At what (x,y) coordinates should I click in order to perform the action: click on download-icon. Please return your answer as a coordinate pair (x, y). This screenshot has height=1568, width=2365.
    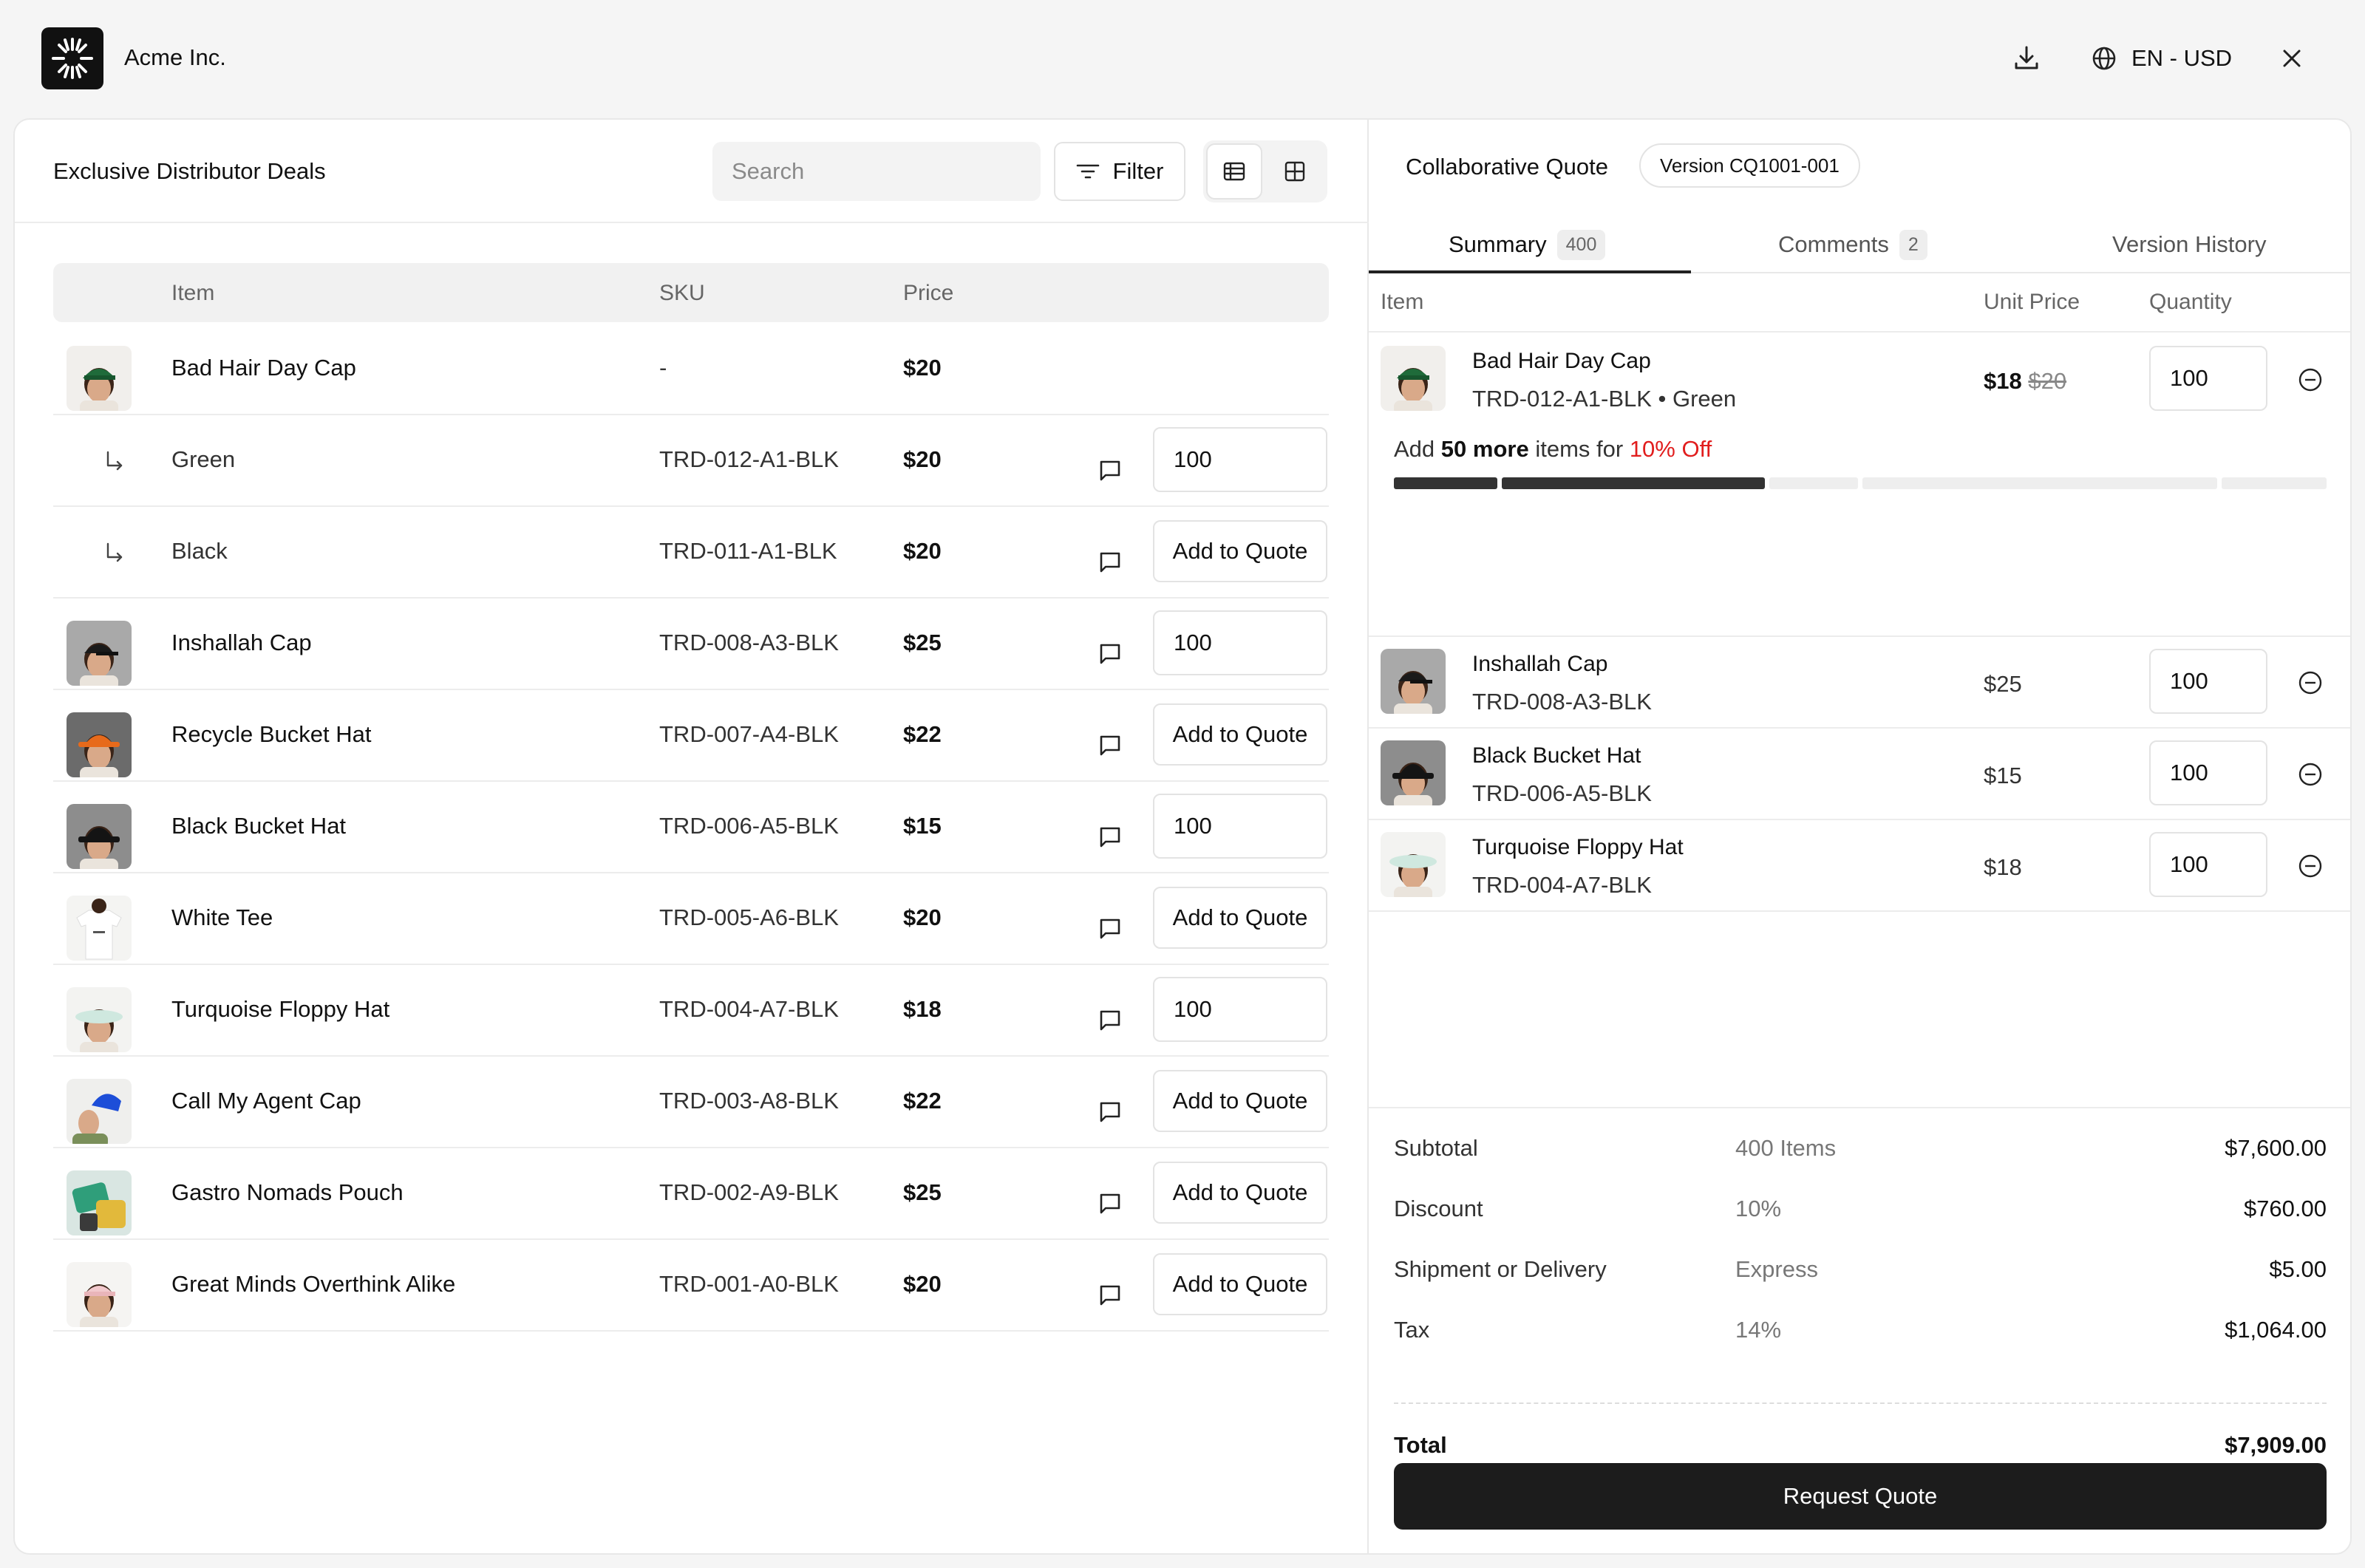
    Looking at the image, I should click on (2026, 58).